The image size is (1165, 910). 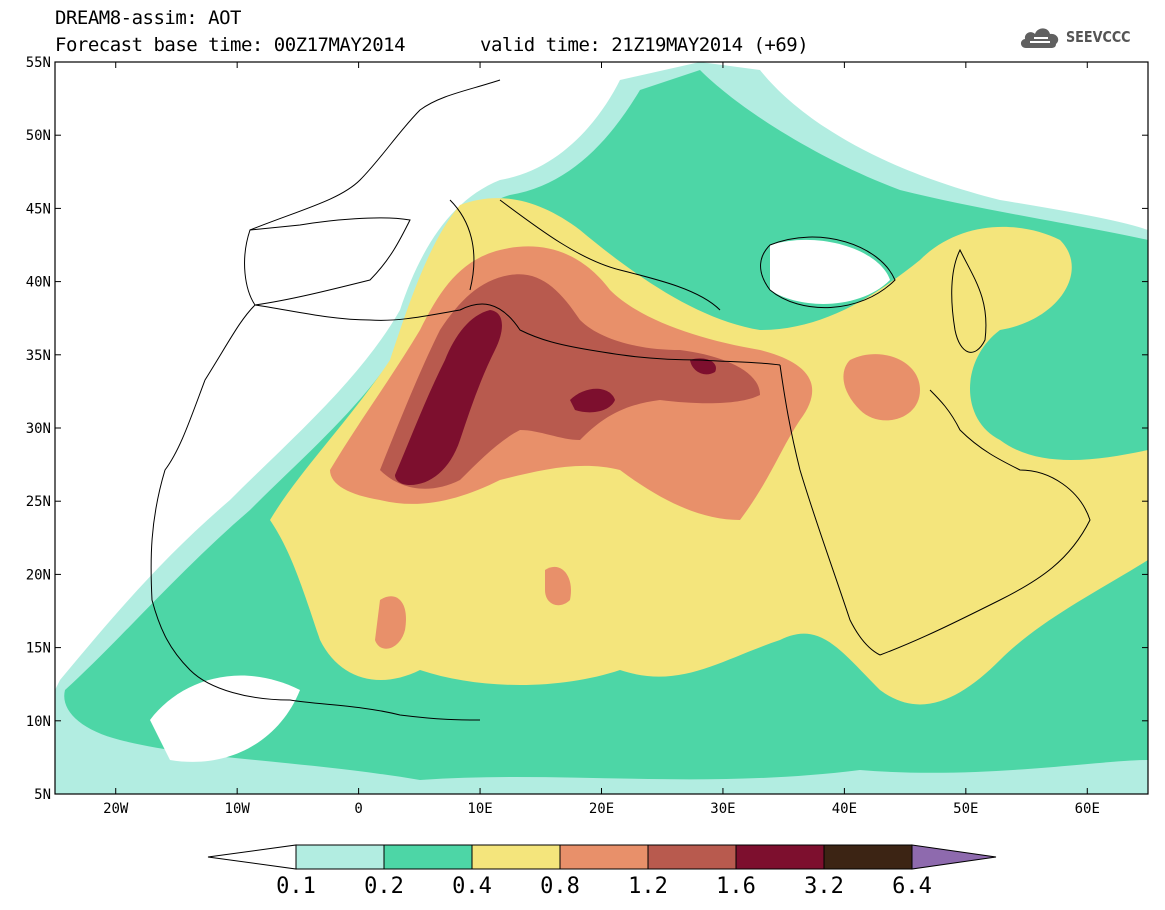 I want to click on colorbar-label: 1.2, so click(x=648, y=886).